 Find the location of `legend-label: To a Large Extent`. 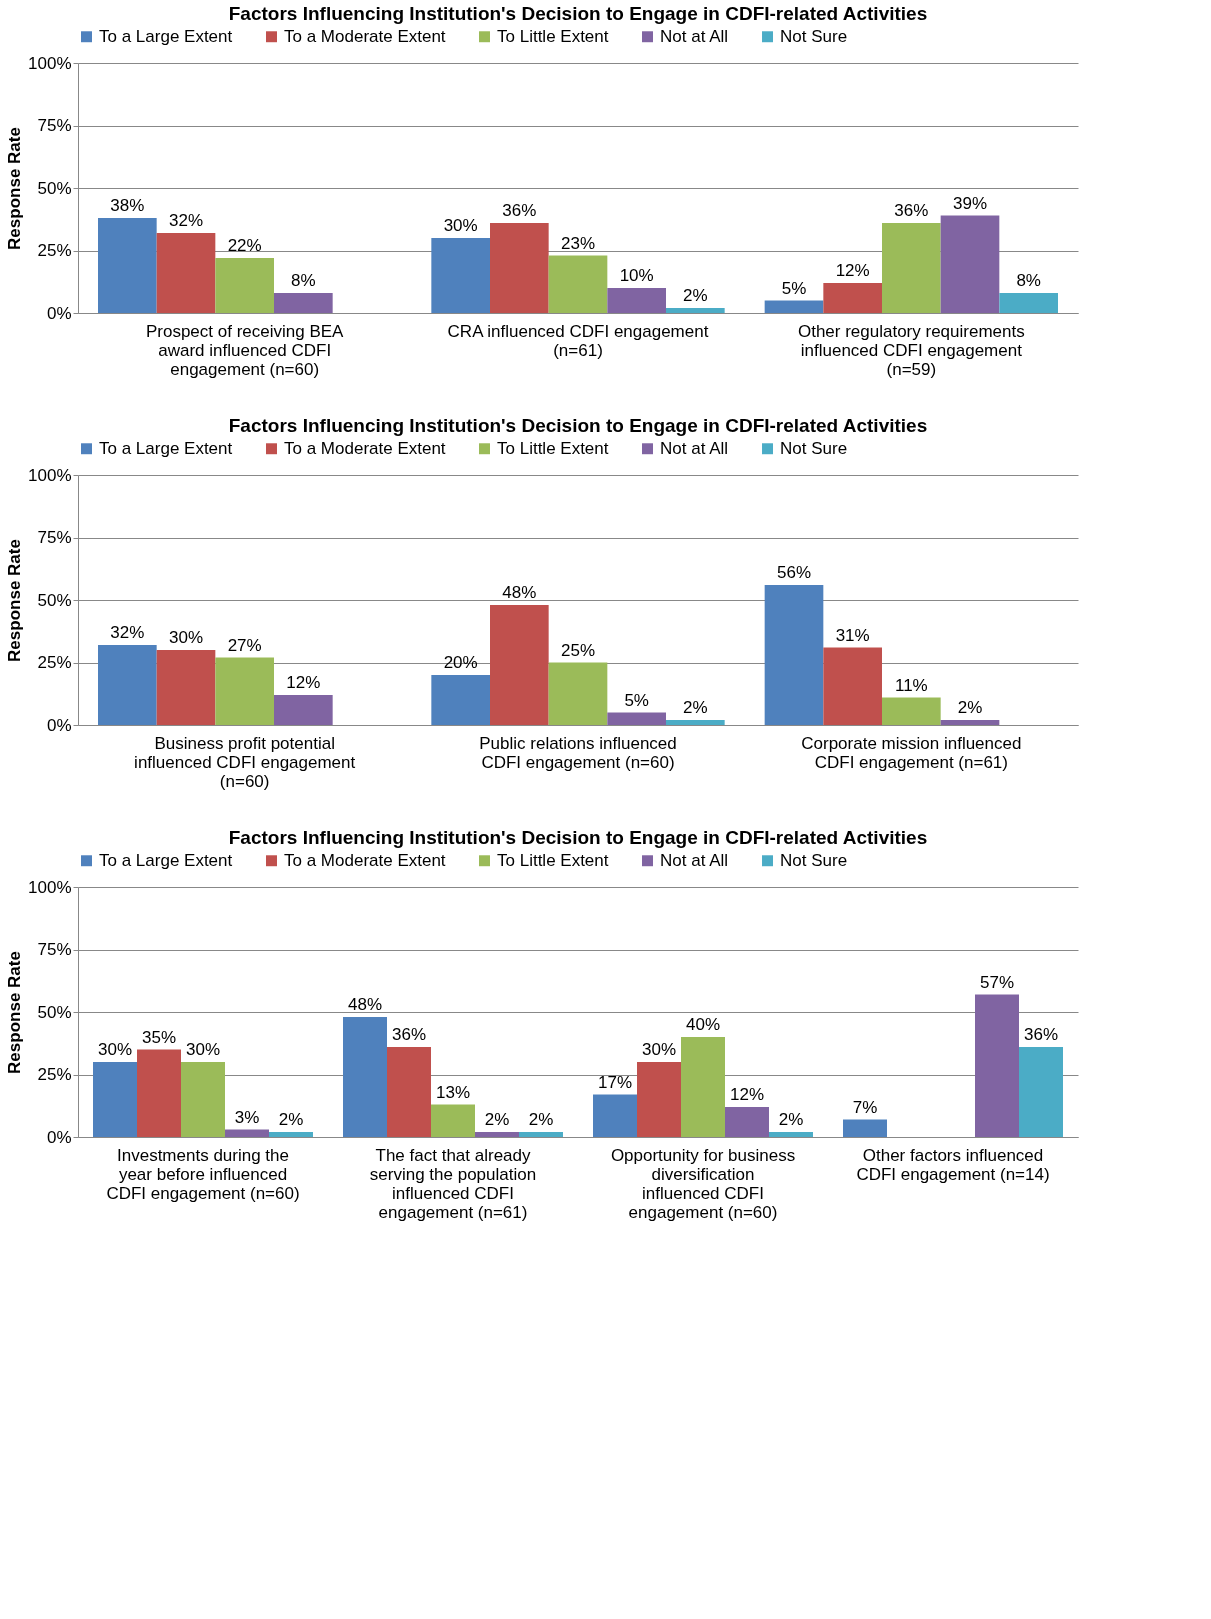

legend-label: To a Large Extent is located at coordinates (166, 860).